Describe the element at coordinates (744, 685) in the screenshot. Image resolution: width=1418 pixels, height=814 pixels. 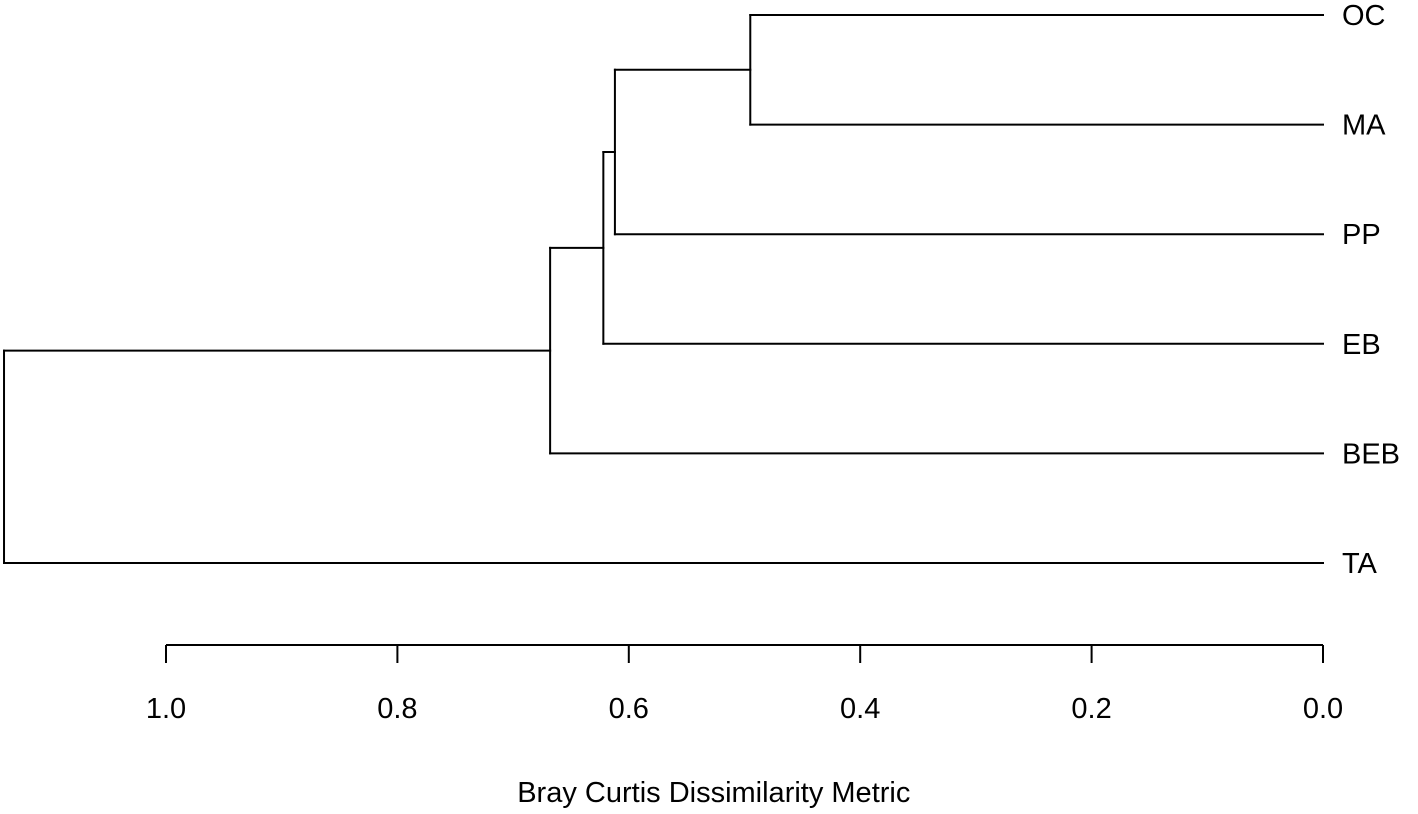
I see `x-axis-ticks: 1.0 0.8 0.6 0.4 0.2 0.0` at that location.